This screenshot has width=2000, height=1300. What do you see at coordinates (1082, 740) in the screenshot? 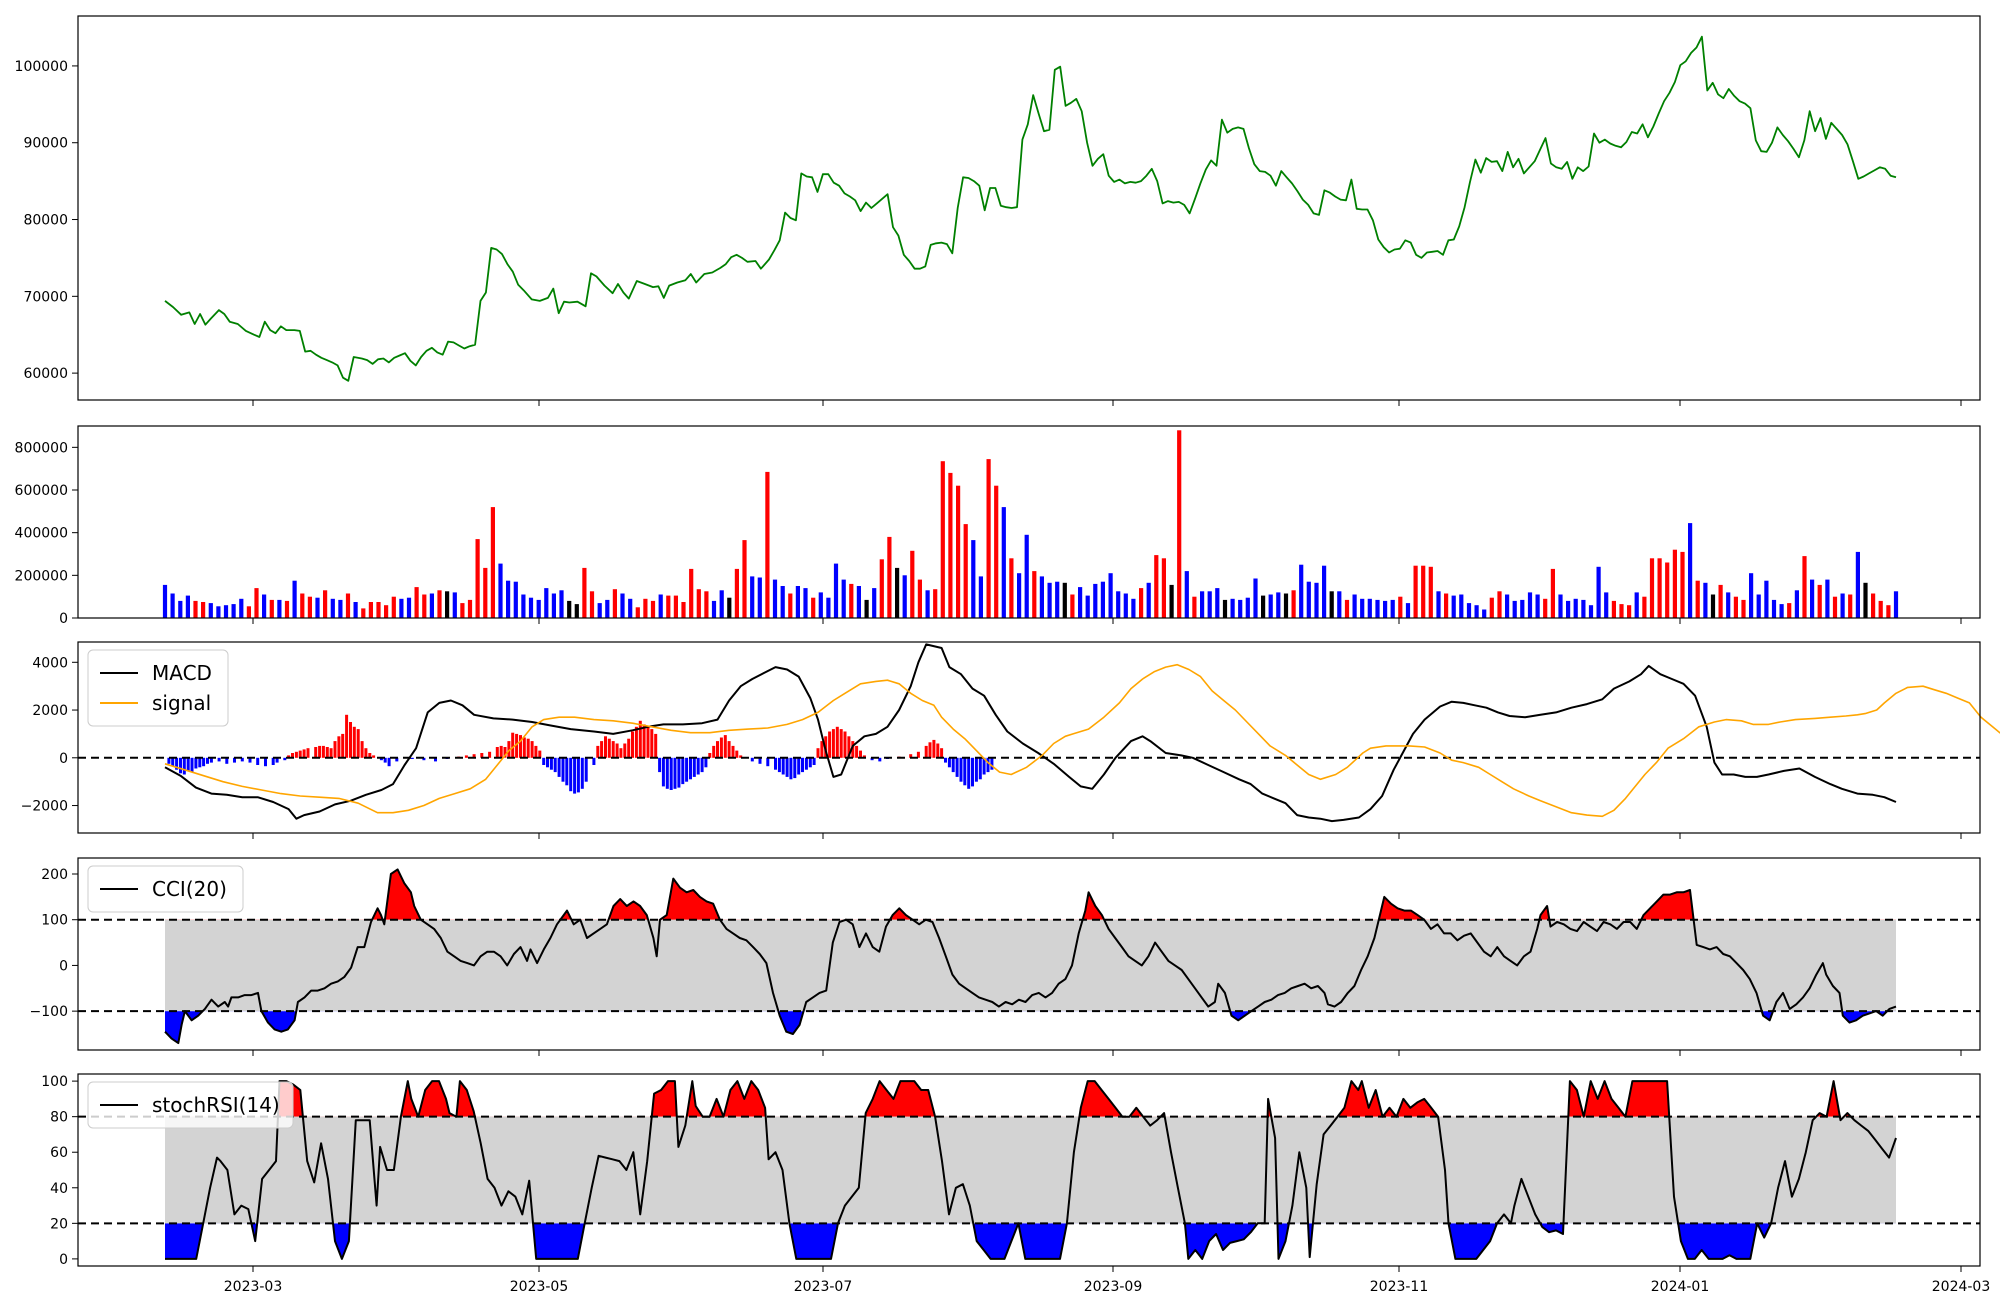
I see `signal-line` at bounding box center [1082, 740].